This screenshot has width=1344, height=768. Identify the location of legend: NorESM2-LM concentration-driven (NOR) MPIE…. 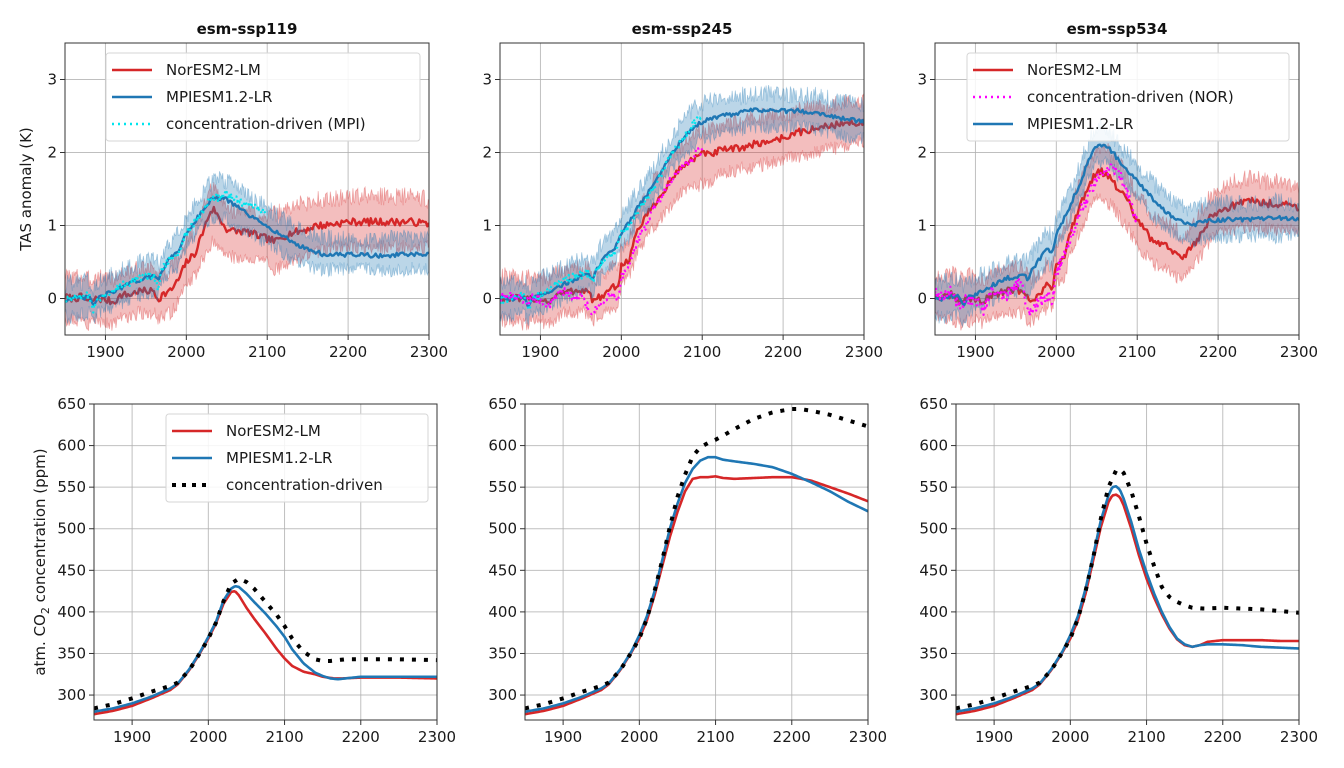
(1128, 97).